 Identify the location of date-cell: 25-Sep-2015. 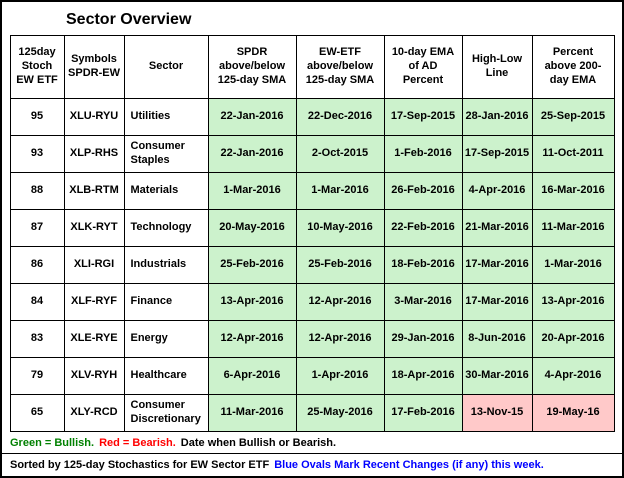
(573, 117).